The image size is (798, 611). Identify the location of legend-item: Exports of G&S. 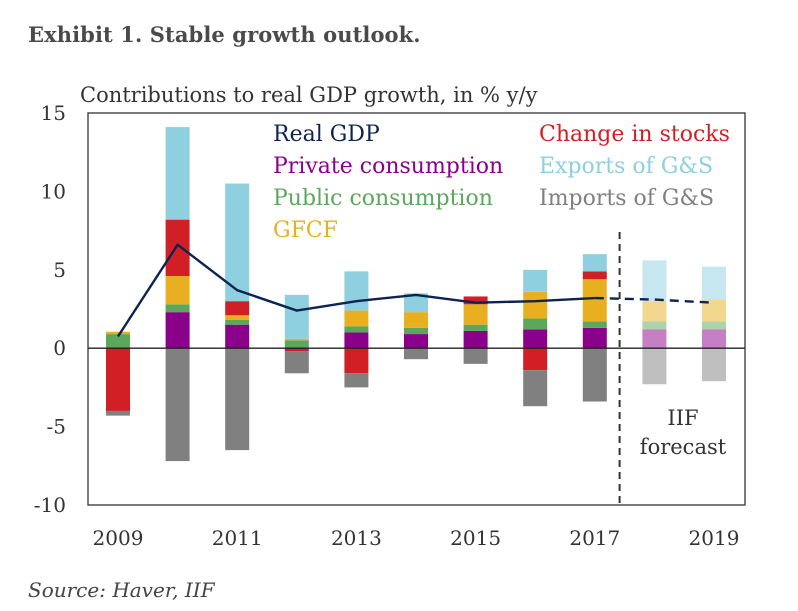
(626, 166).